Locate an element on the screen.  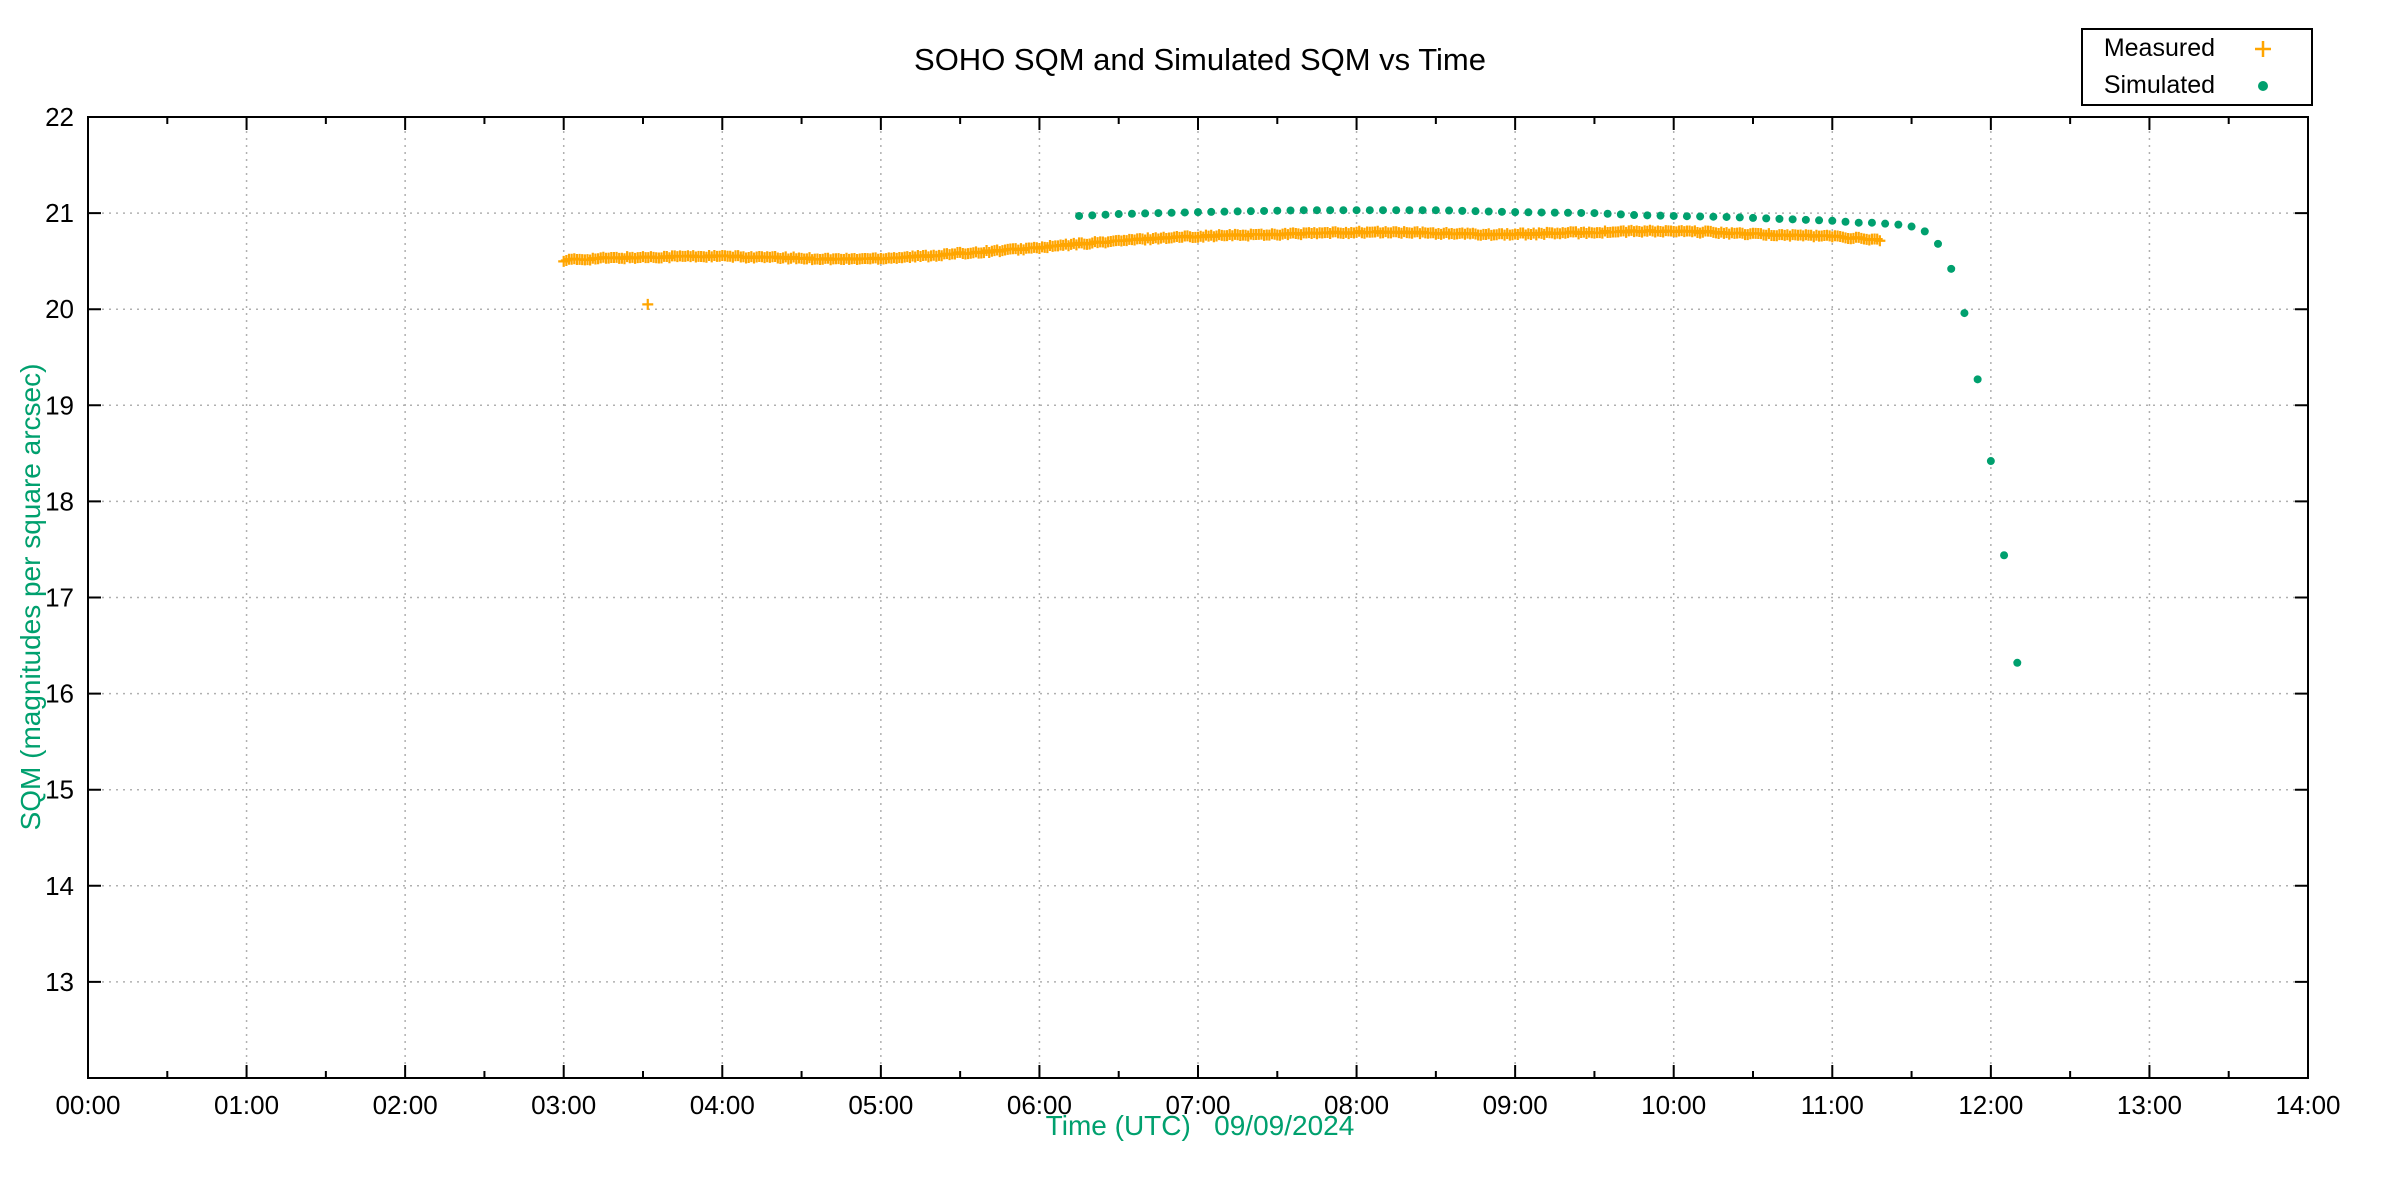
svg-text: 06:00 is located at coordinates (1039, 1105).